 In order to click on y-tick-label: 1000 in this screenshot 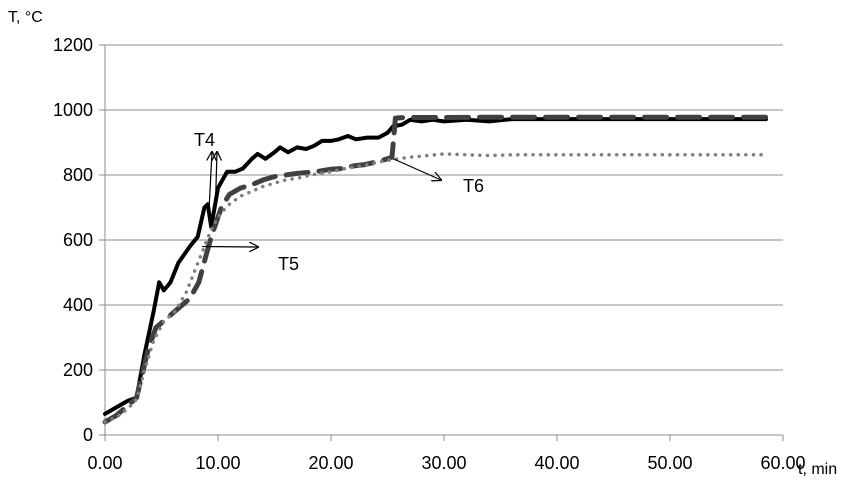, I will do `click(73, 110)`.